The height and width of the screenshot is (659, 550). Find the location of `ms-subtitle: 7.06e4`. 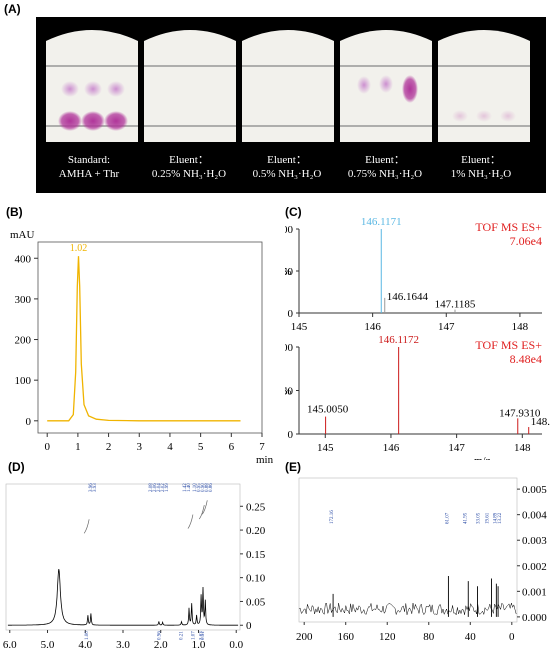

ms-subtitle: 7.06e4 is located at coordinates (526, 241).